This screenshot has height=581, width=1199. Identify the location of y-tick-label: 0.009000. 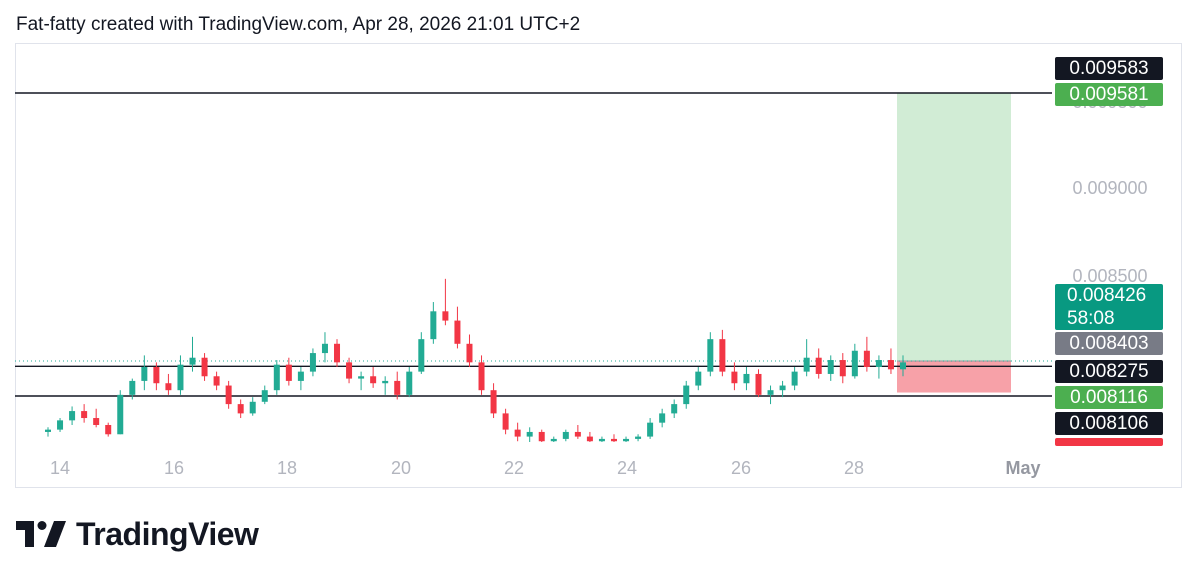
(1109, 188).